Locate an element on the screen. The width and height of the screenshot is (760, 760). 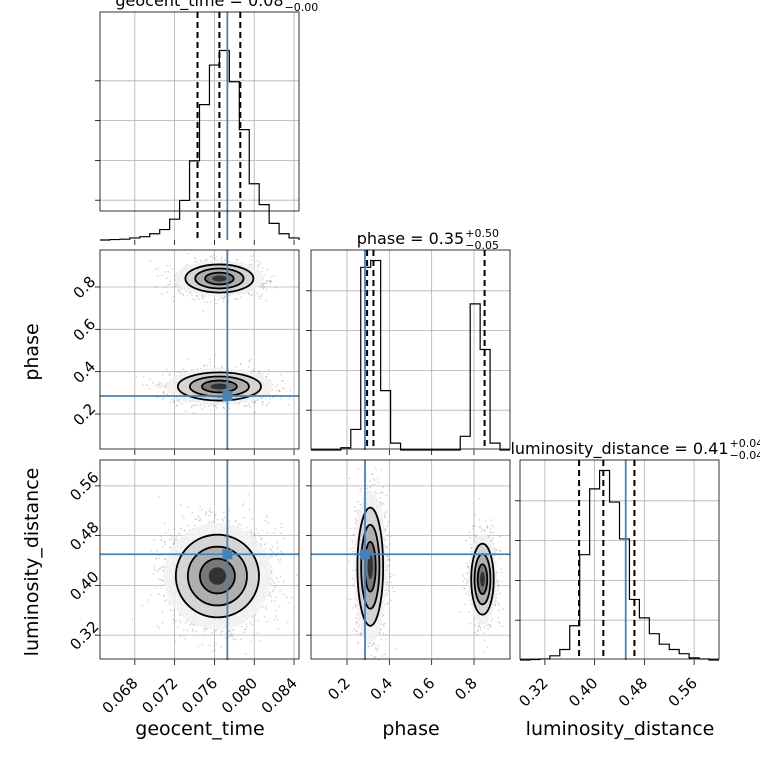
histogram-panel-geocent_time: geocent_time = 0.08+0.00−0.00 is located at coordinates (206, 122).